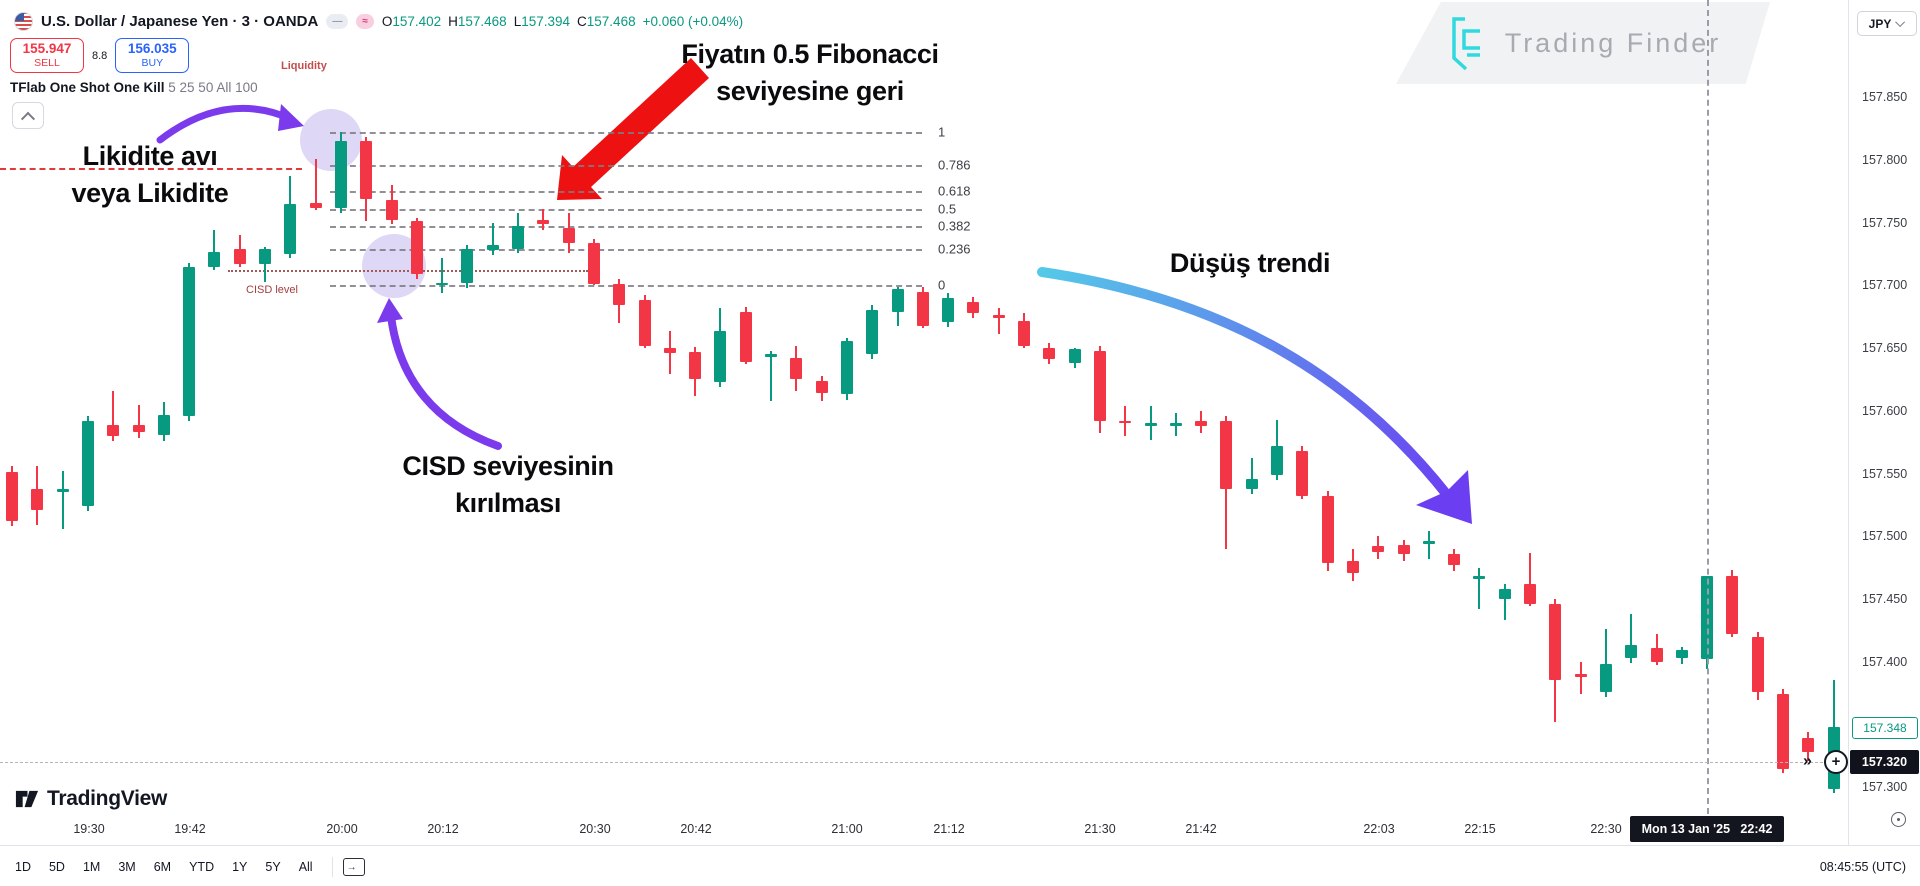 The image size is (1920, 886). I want to click on liquidity-arrow-head, so click(291, 117).